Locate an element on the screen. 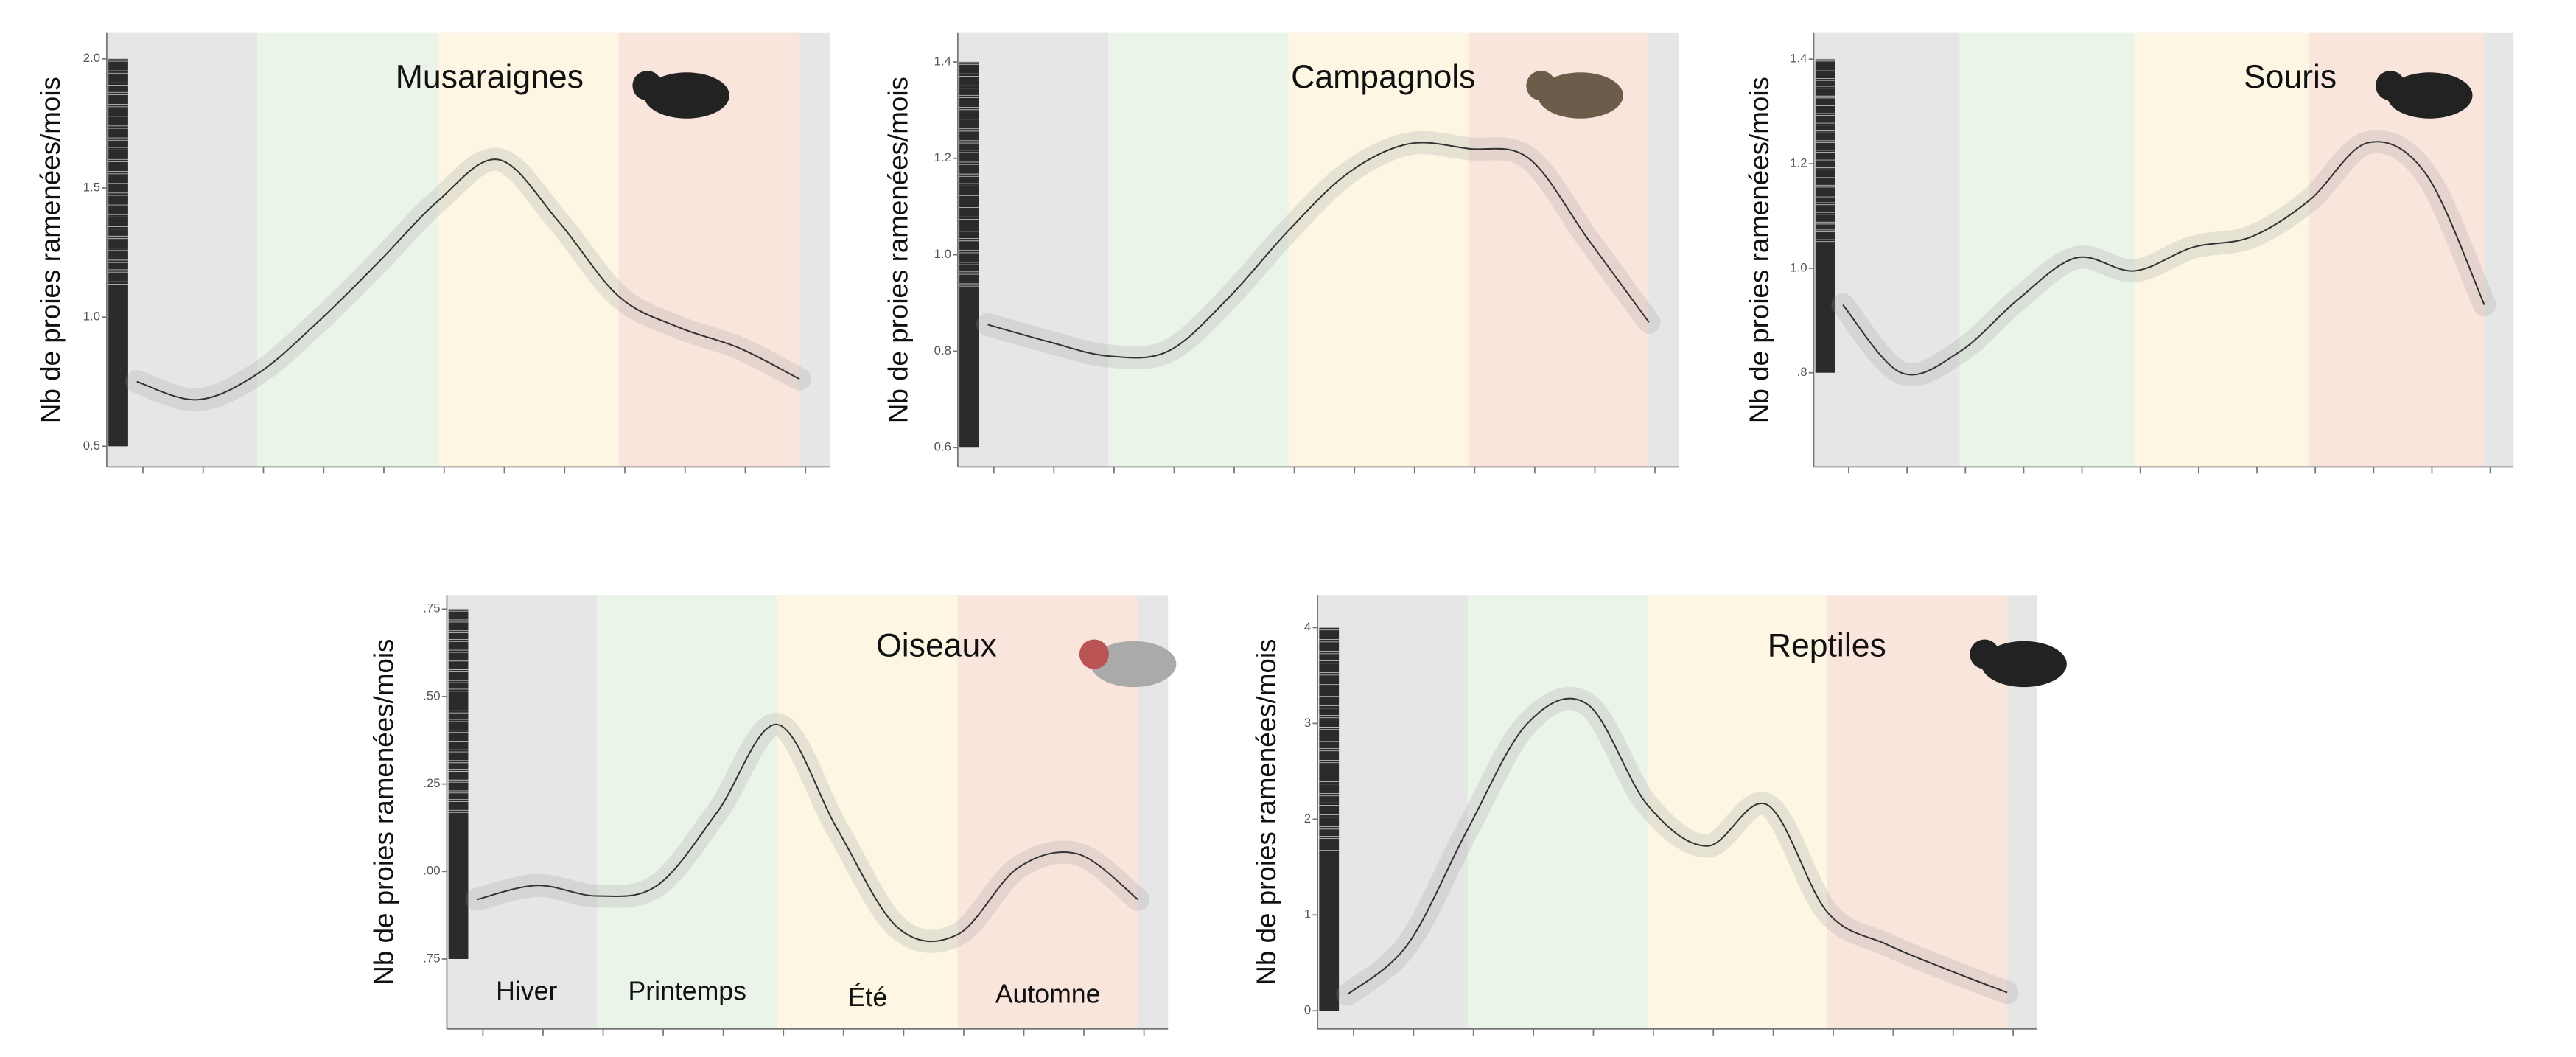 This screenshot has width=2576, height=1057. y-tick-label: .50 is located at coordinates (431, 695).